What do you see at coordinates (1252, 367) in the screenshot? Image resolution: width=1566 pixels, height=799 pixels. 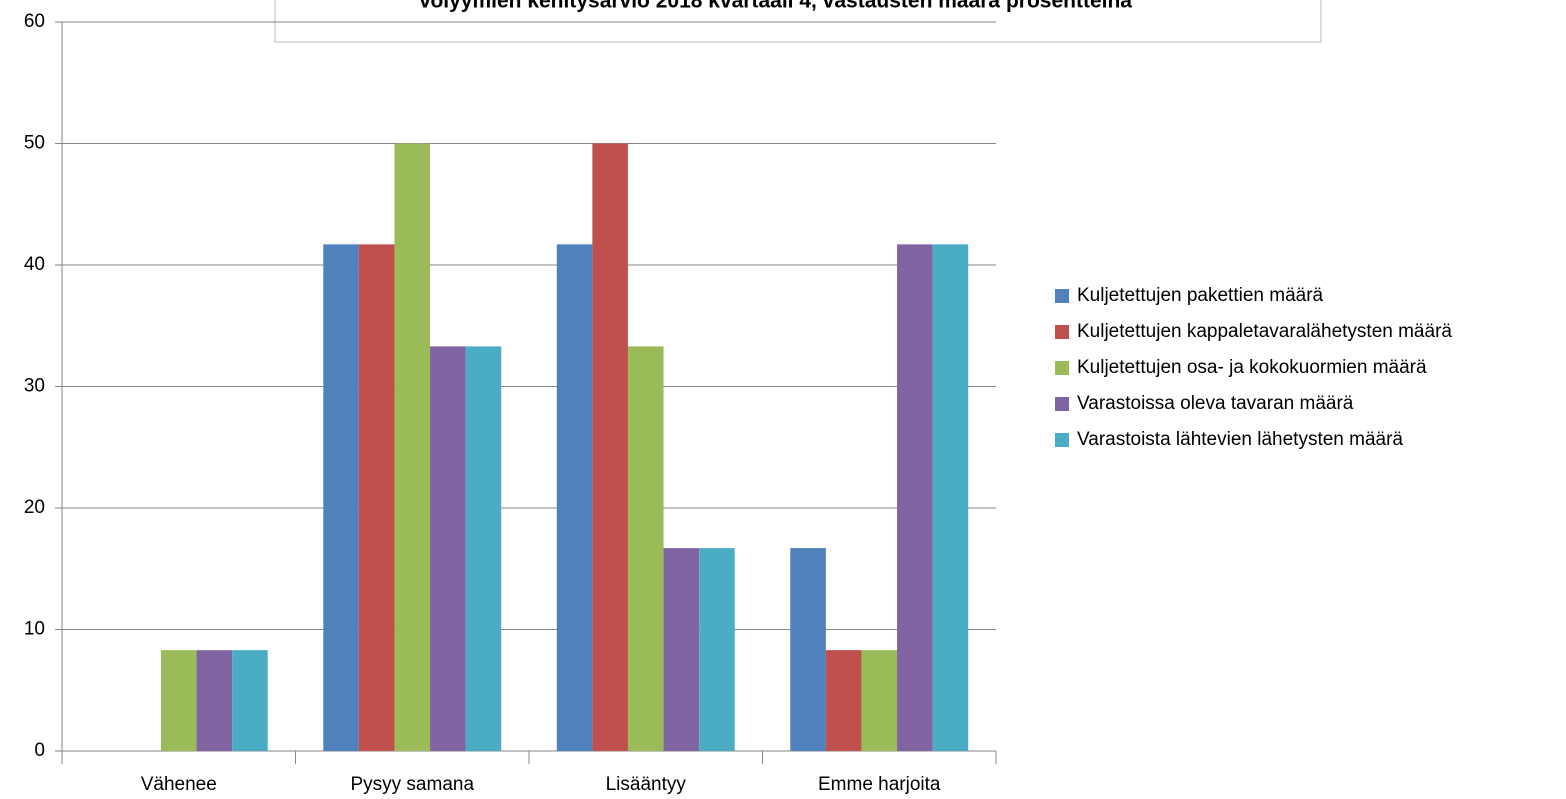 I see `legend-label: Kuljetettujen osa- ja kokokuormien määrä` at bounding box center [1252, 367].